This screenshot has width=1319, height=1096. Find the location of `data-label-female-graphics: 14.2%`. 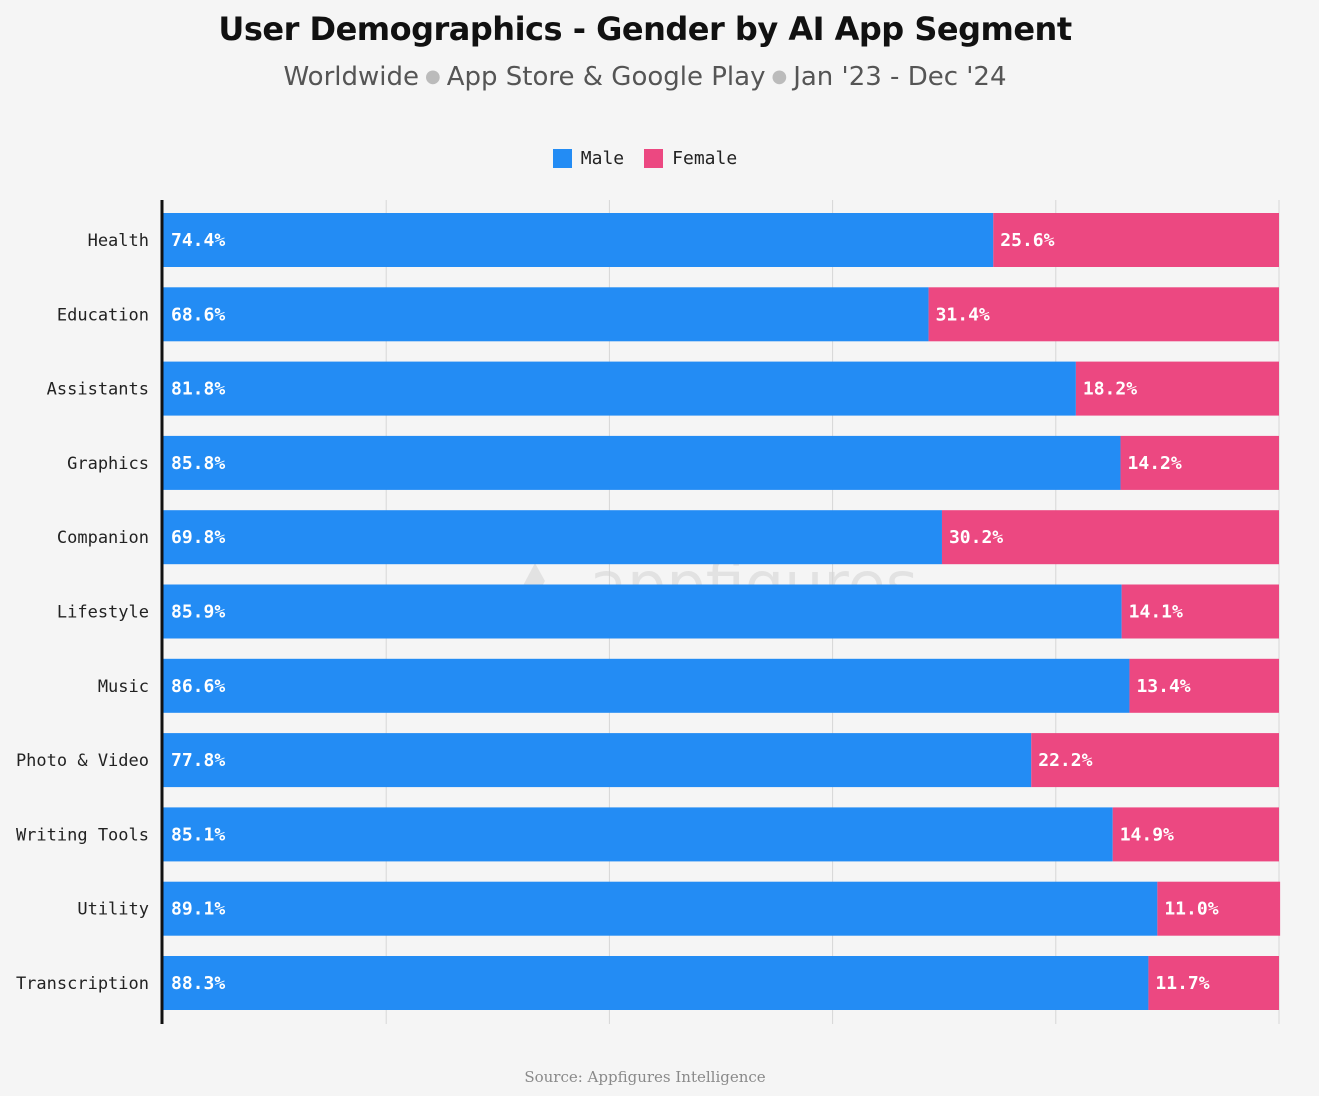

data-label-female-graphics: 14.2% is located at coordinates (1155, 463).